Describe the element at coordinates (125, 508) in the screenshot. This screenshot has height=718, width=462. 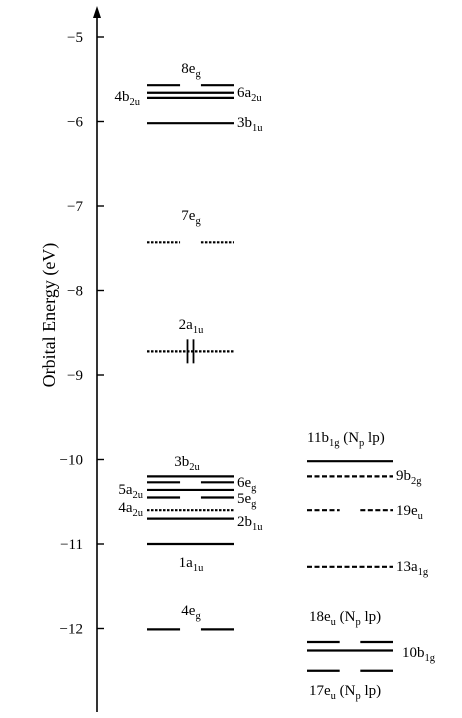
I see `label-text: 4a` at that location.